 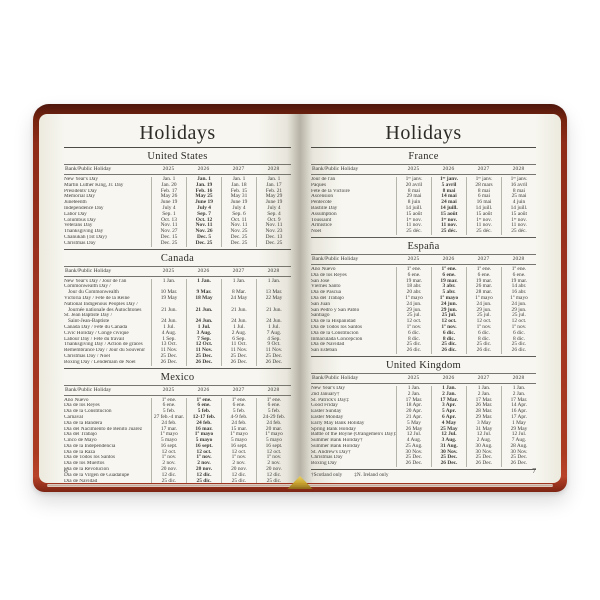 What do you see at coordinates (203, 231) in the screenshot?
I see `holiday-date: Nov. 26` at bounding box center [203, 231].